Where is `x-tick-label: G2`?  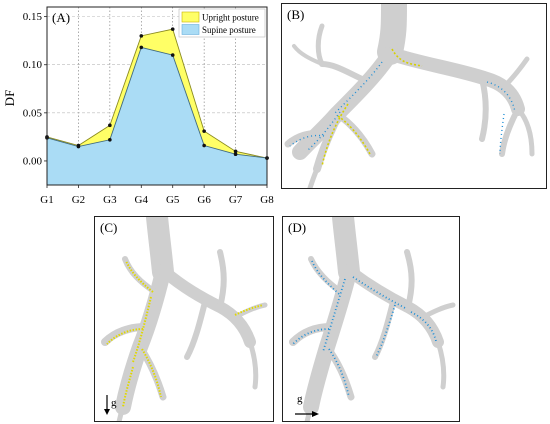
x-tick-label: G2 is located at coordinates (78, 200).